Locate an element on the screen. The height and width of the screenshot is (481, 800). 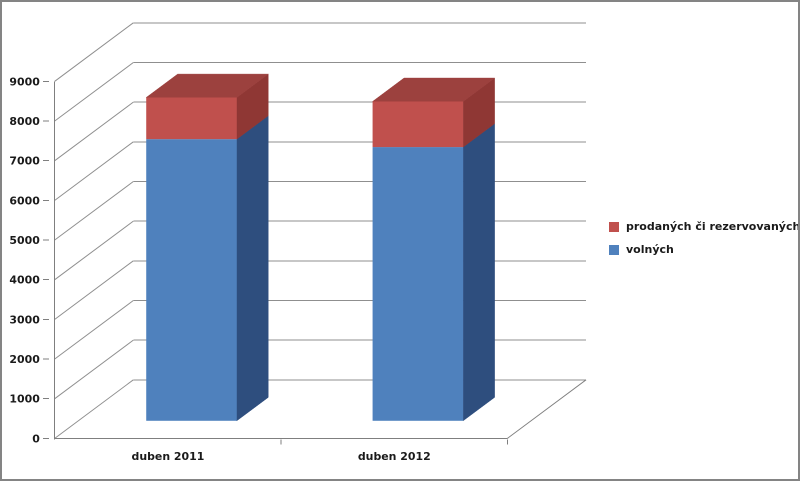
x-axis-label: duben 2011 is located at coordinates (168, 456).